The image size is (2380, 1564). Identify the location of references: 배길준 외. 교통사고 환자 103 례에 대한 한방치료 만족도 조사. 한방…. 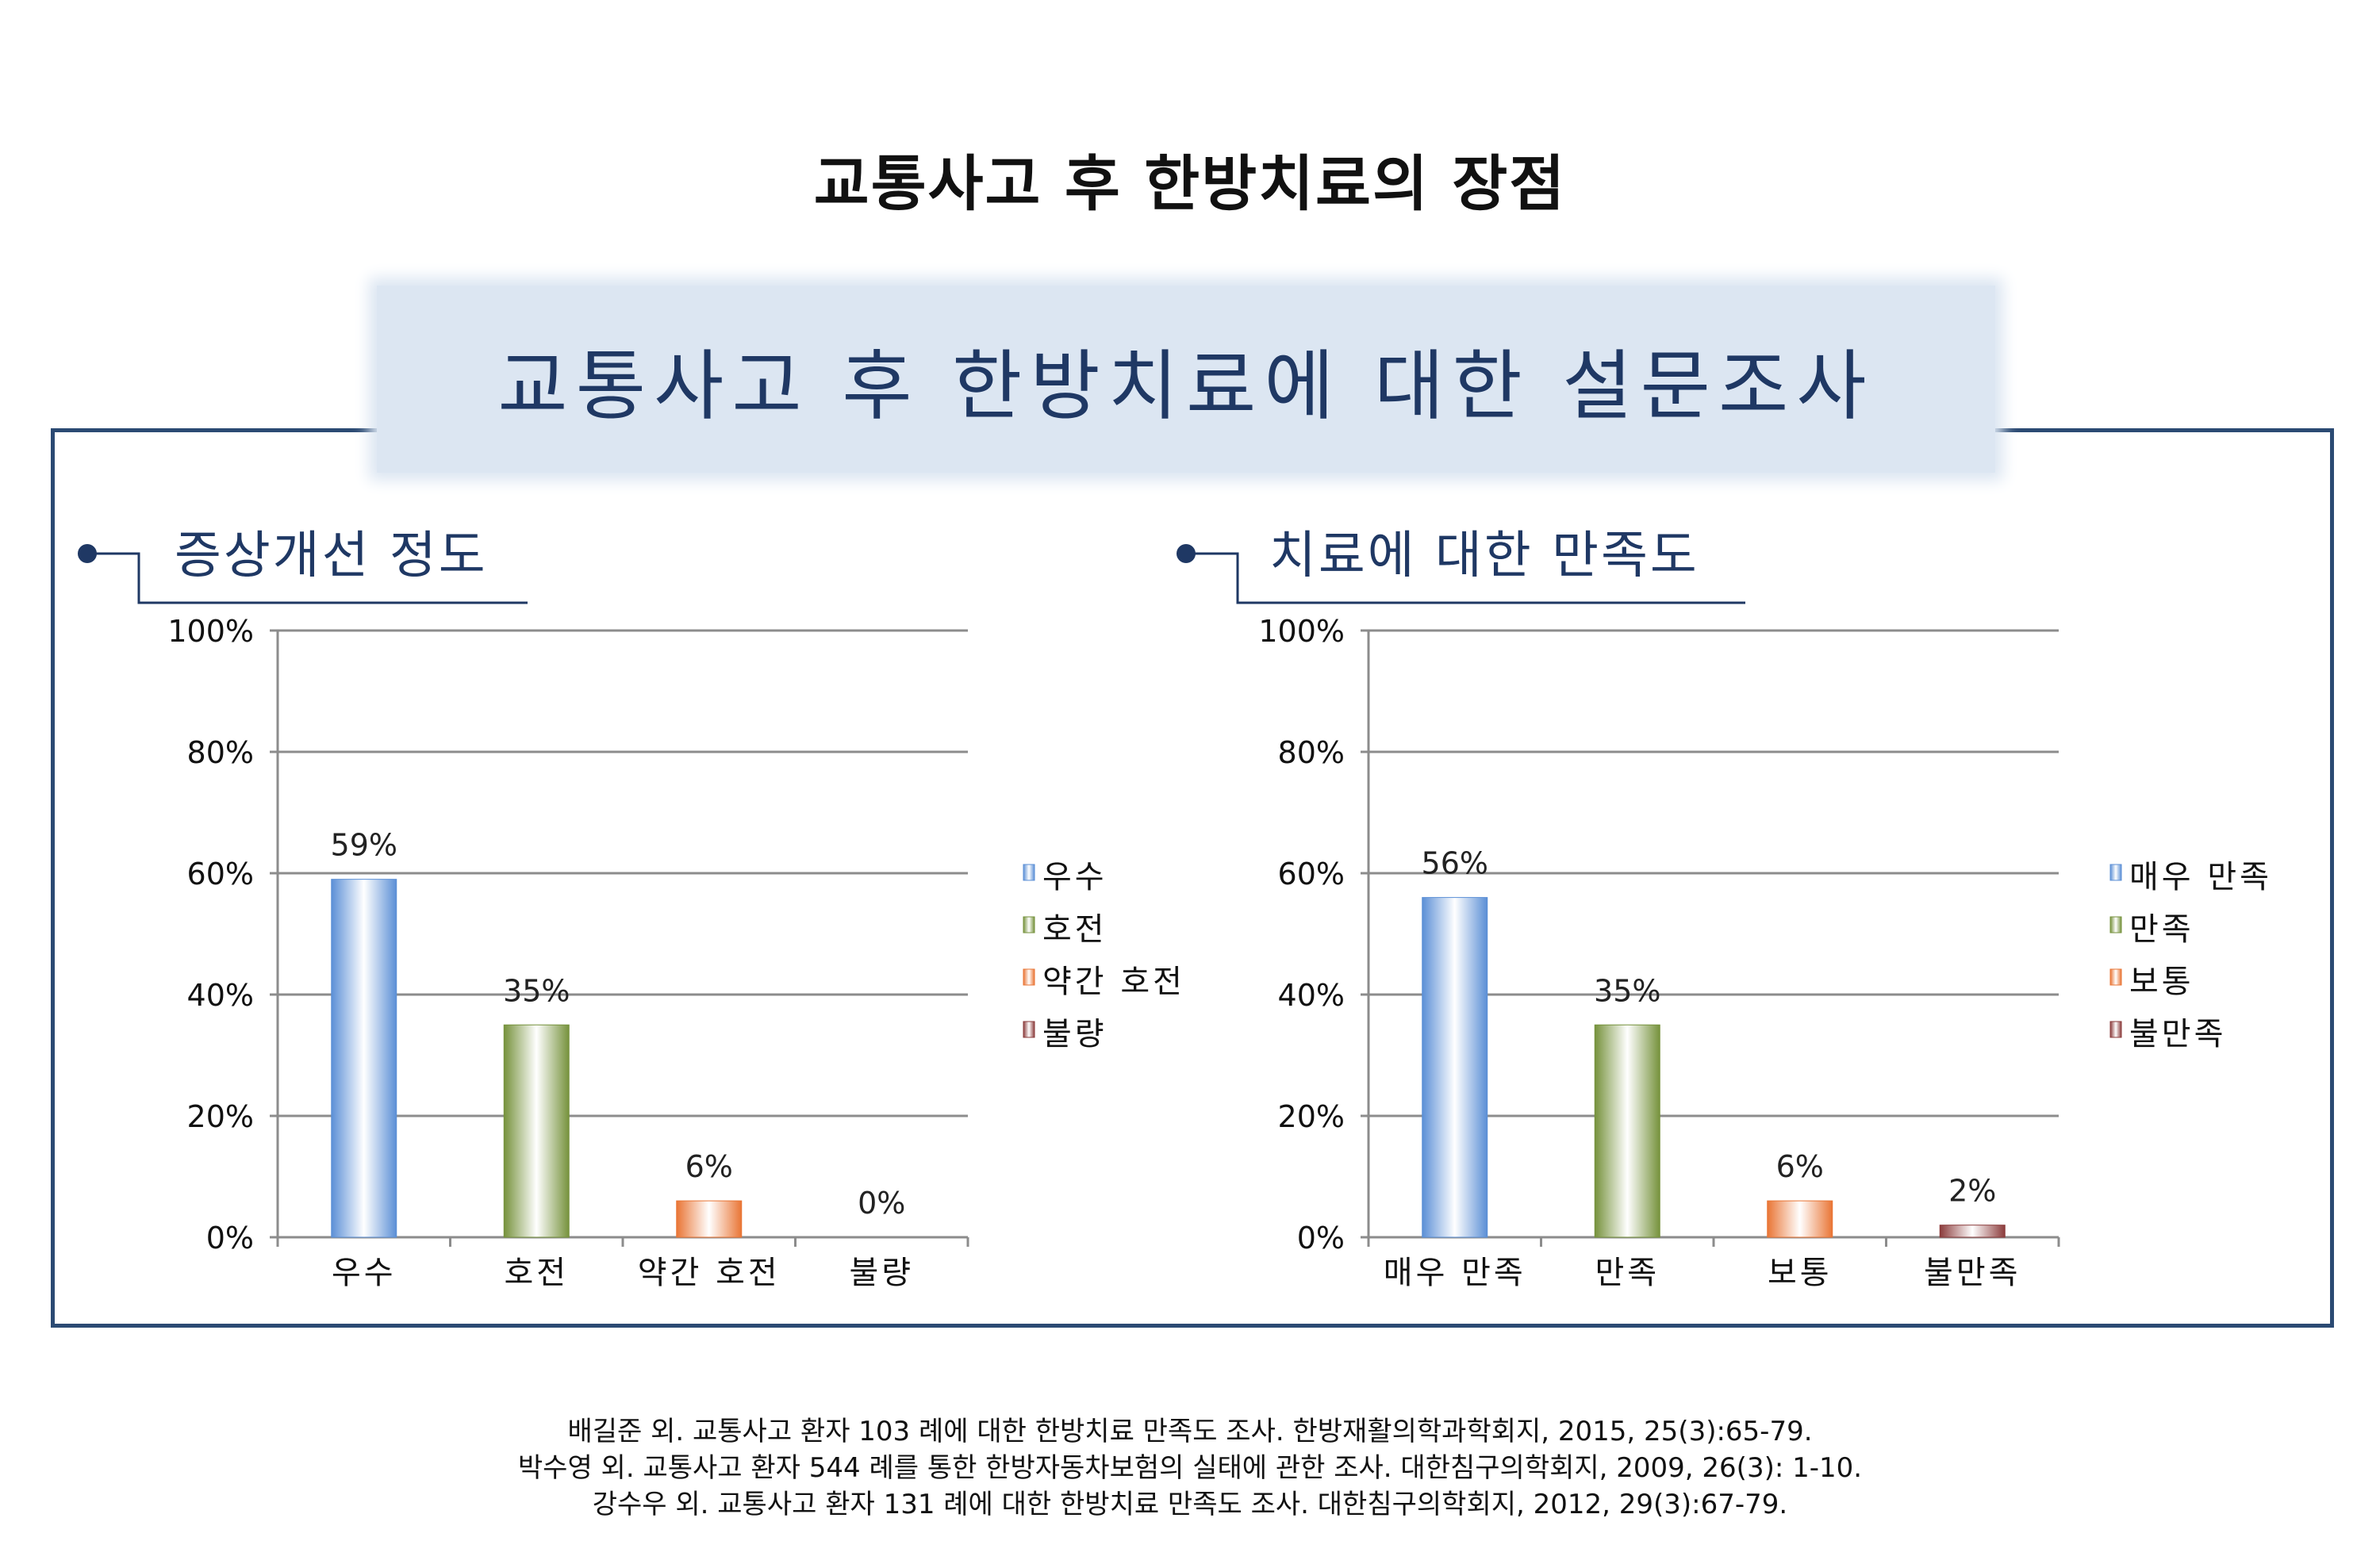
(1190, 1468).